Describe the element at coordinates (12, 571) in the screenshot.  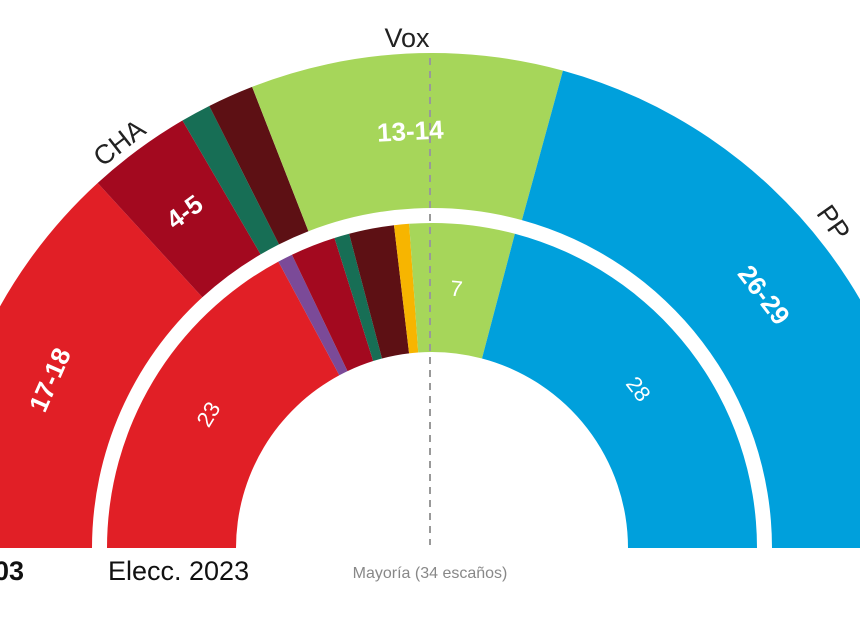
I see `ring-label-outer: 03` at that location.